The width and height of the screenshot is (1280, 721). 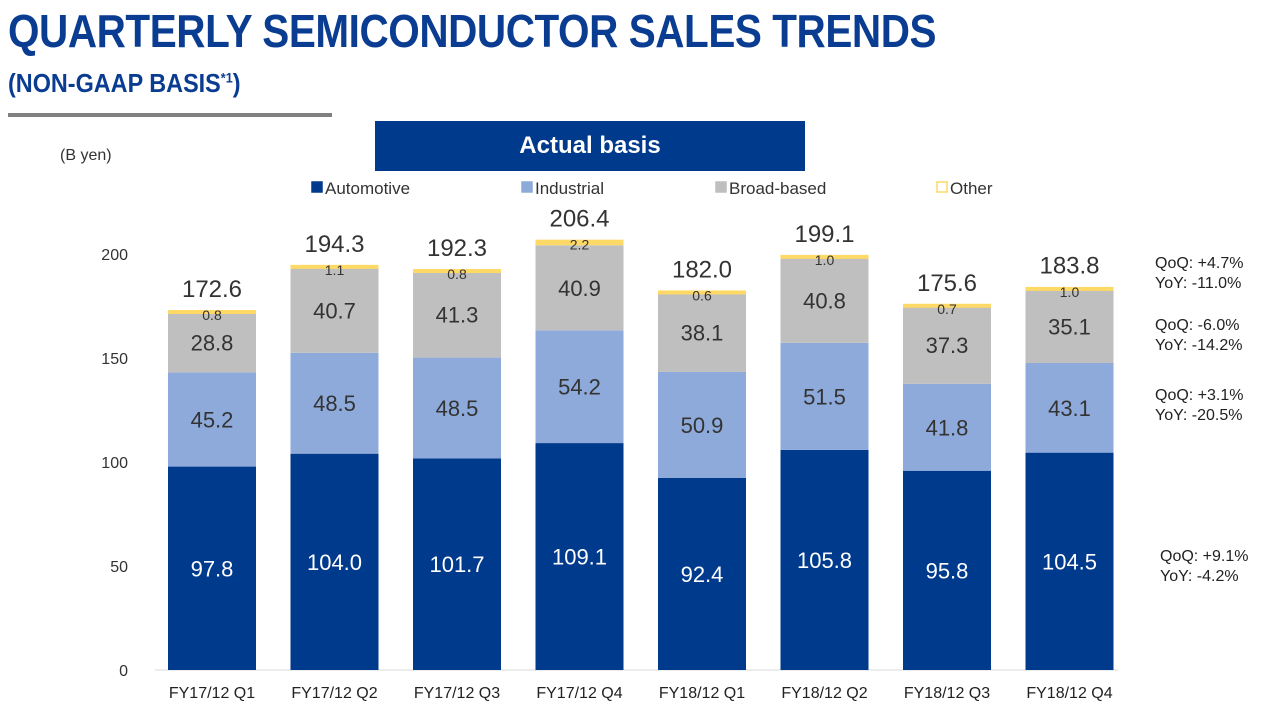 What do you see at coordinates (824, 693) in the screenshot?
I see `x-category-label: FY18/12 Q2` at bounding box center [824, 693].